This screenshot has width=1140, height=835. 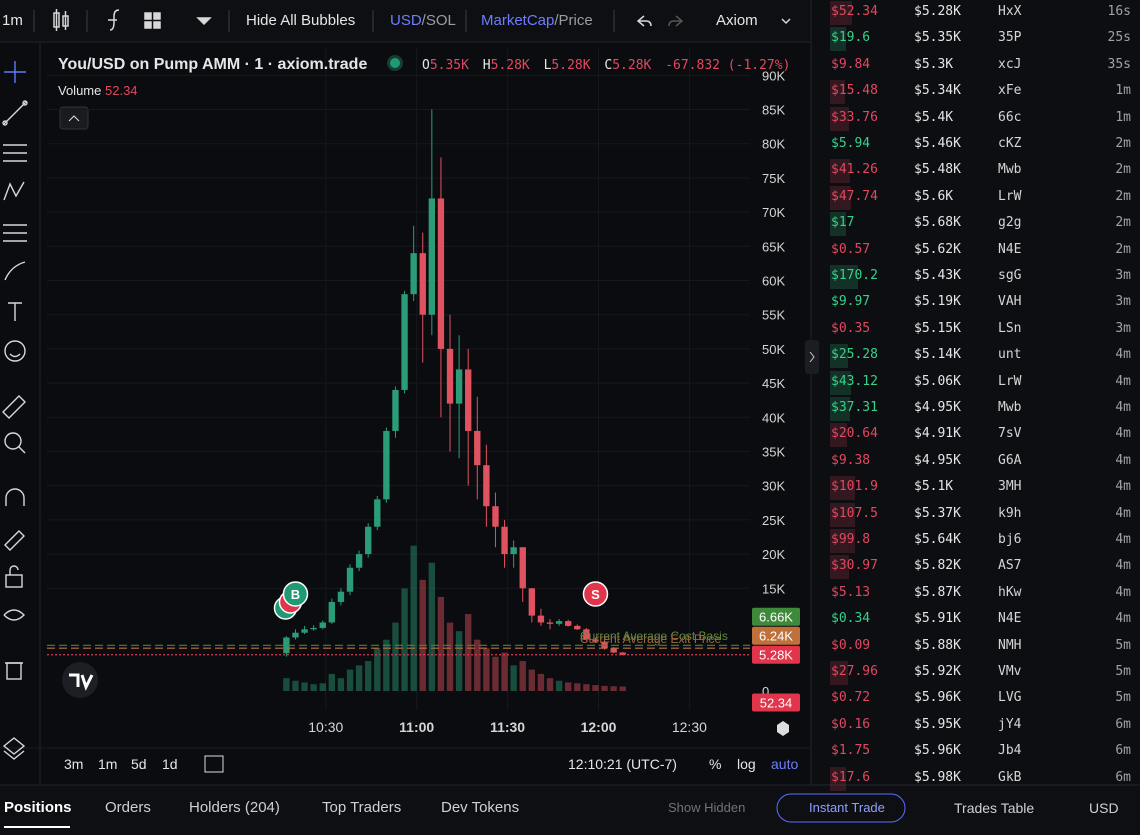 I want to click on trade-trader: AS7, so click(x=1010, y=566).